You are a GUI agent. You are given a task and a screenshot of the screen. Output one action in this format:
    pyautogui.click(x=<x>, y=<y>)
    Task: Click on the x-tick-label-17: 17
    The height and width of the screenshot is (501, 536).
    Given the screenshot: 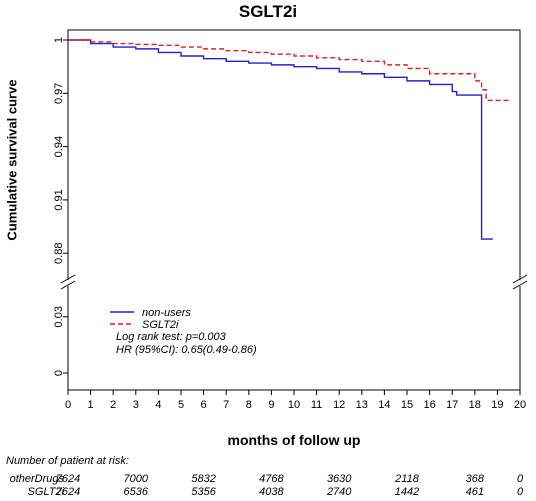 What is the action you would take?
    pyautogui.click(x=452, y=405)
    